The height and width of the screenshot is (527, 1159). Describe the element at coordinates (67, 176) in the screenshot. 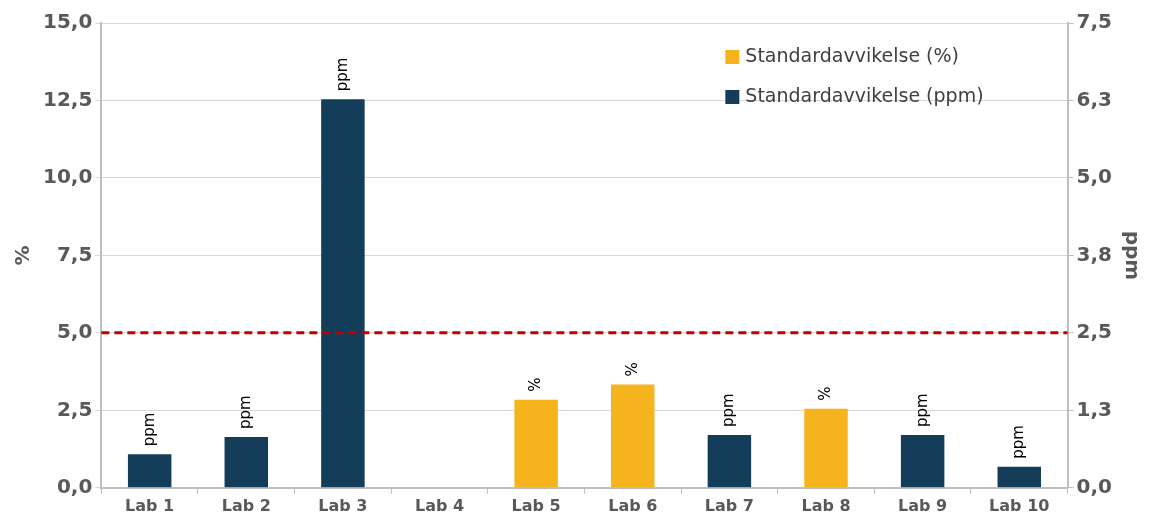

I see `y-tick-label: 10,0` at that location.